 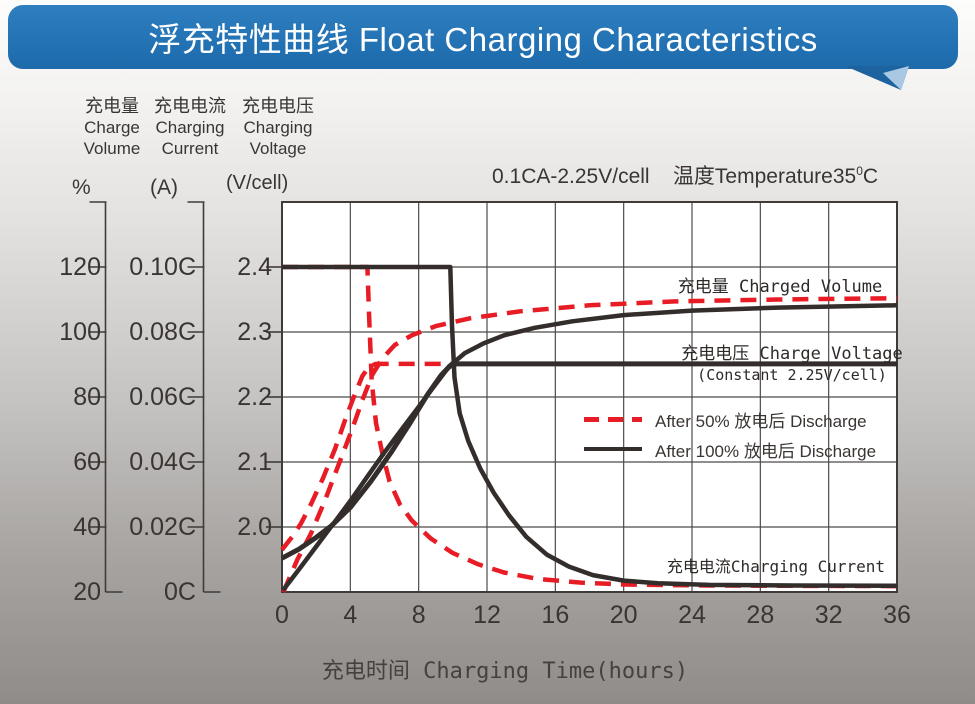 What do you see at coordinates (505, 671) in the screenshot?
I see `x-axis-title: 充电时间 Charging Time(hours)` at bounding box center [505, 671].